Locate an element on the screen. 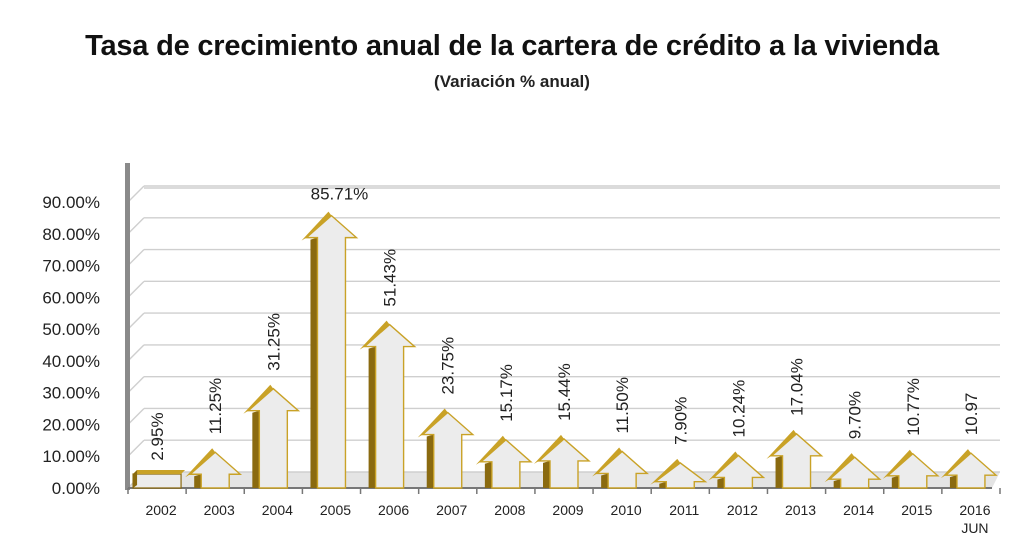 The width and height of the screenshot is (1024, 544). data-label: 2.95% is located at coordinates (157, 436).